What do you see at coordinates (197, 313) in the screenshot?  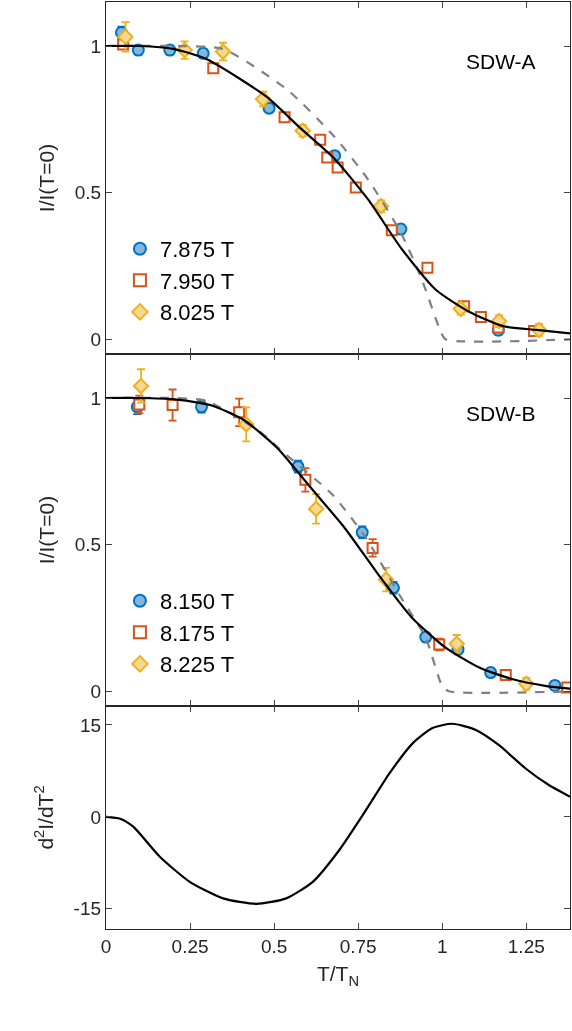 I see `legend-label: 8.025 T` at bounding box center [197, 313].